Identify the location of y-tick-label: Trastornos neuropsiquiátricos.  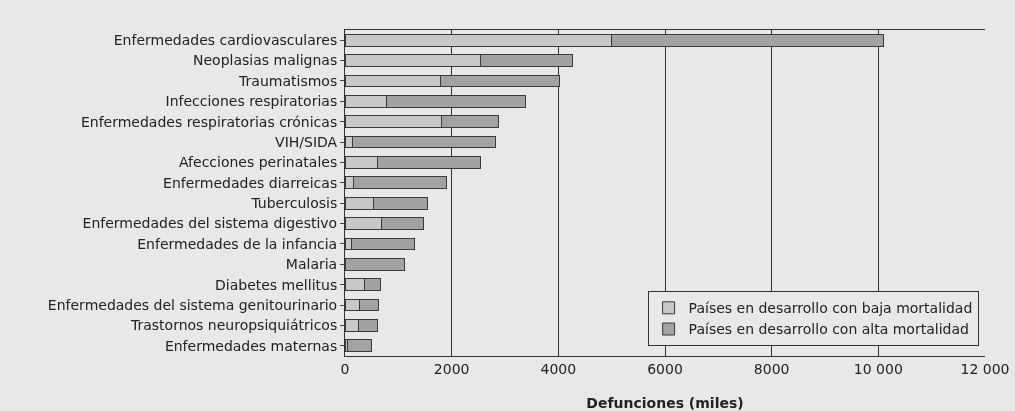
(233, 325).